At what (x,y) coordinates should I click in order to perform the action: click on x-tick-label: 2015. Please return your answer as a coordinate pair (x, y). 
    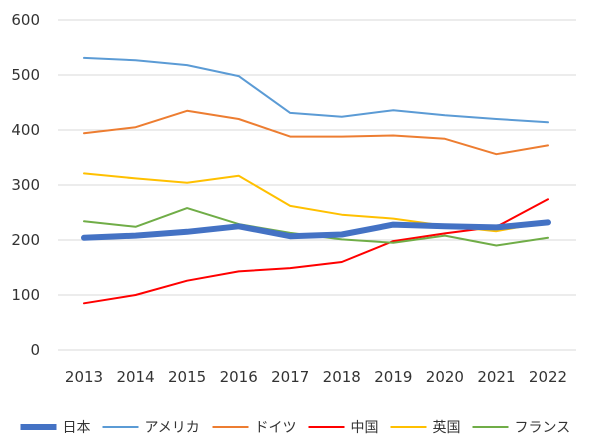
    Looking at the image, I should click on (187, 377).